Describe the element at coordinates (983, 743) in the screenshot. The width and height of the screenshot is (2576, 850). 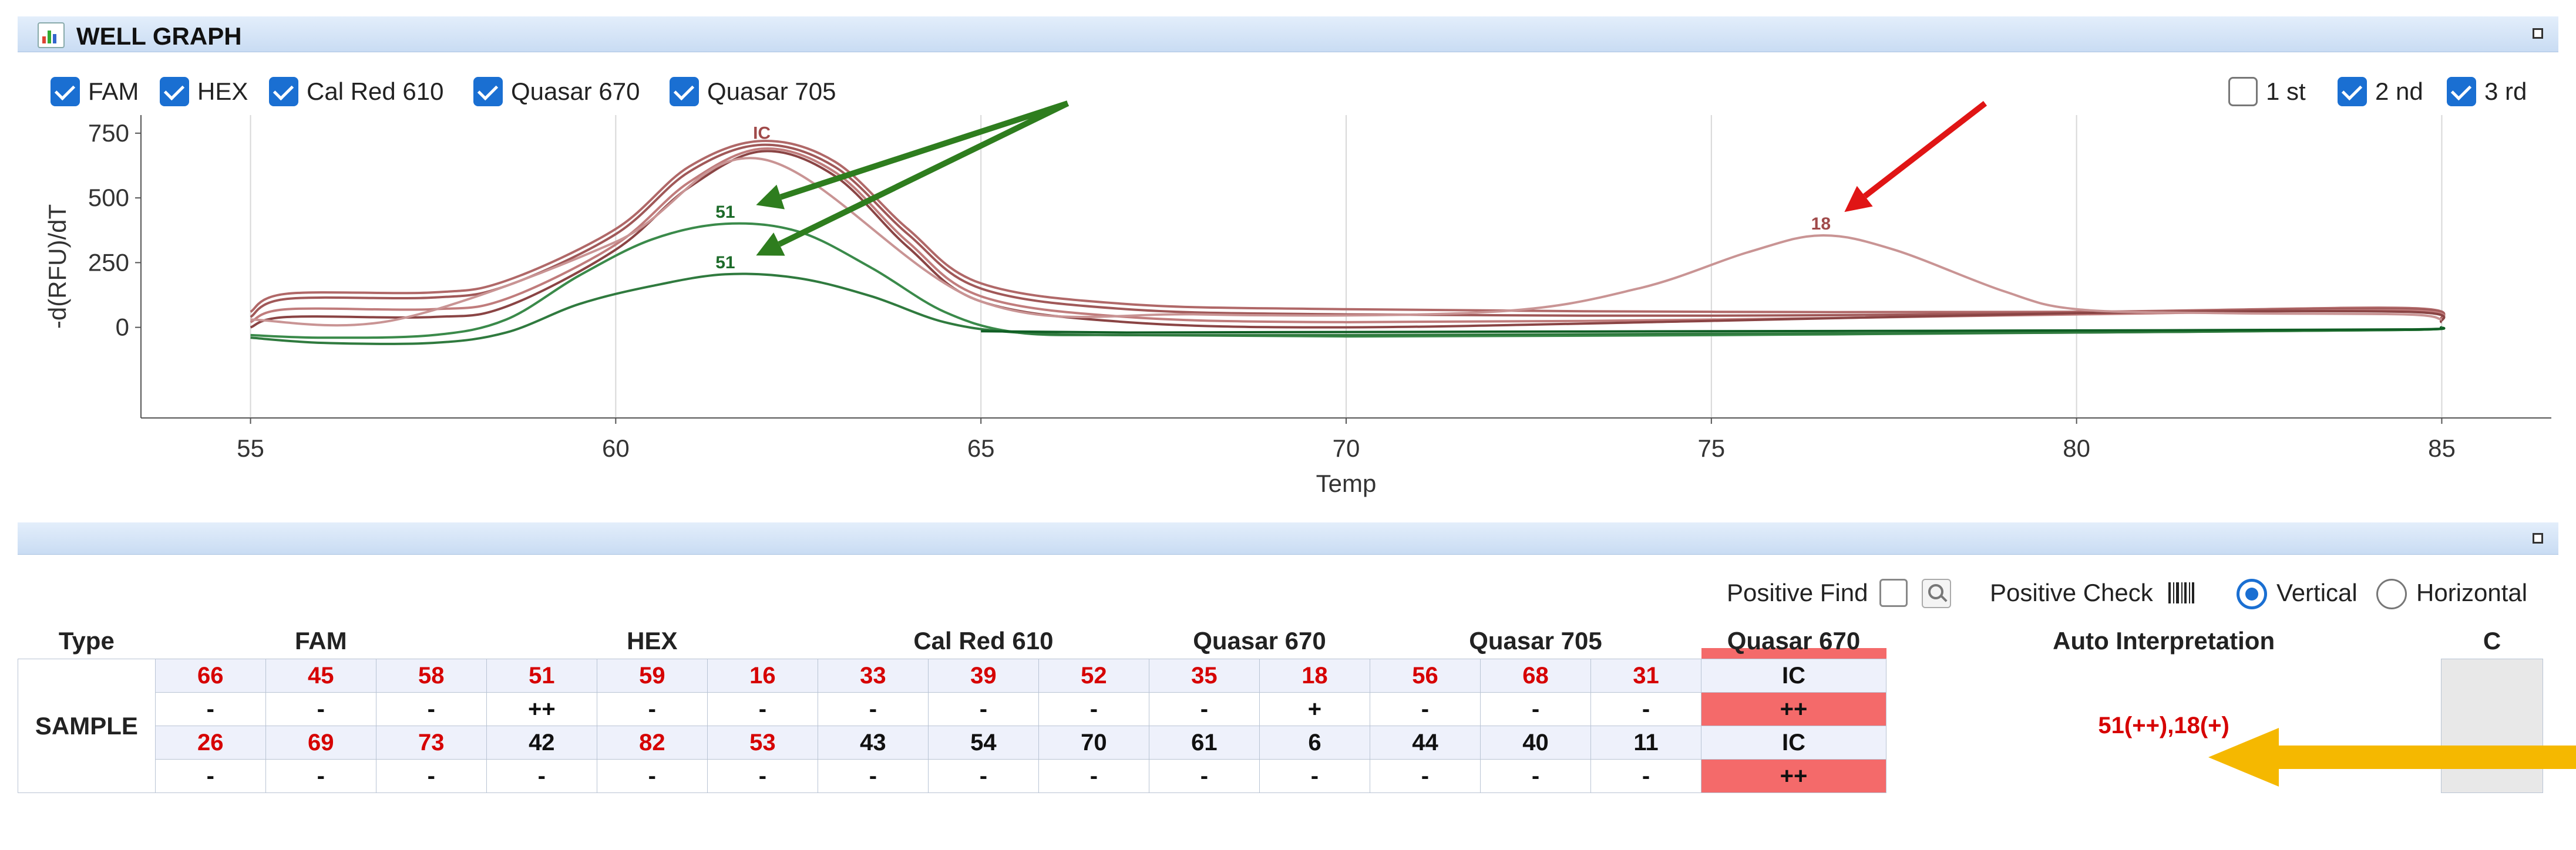
I see `table-cell: 54` at that location.